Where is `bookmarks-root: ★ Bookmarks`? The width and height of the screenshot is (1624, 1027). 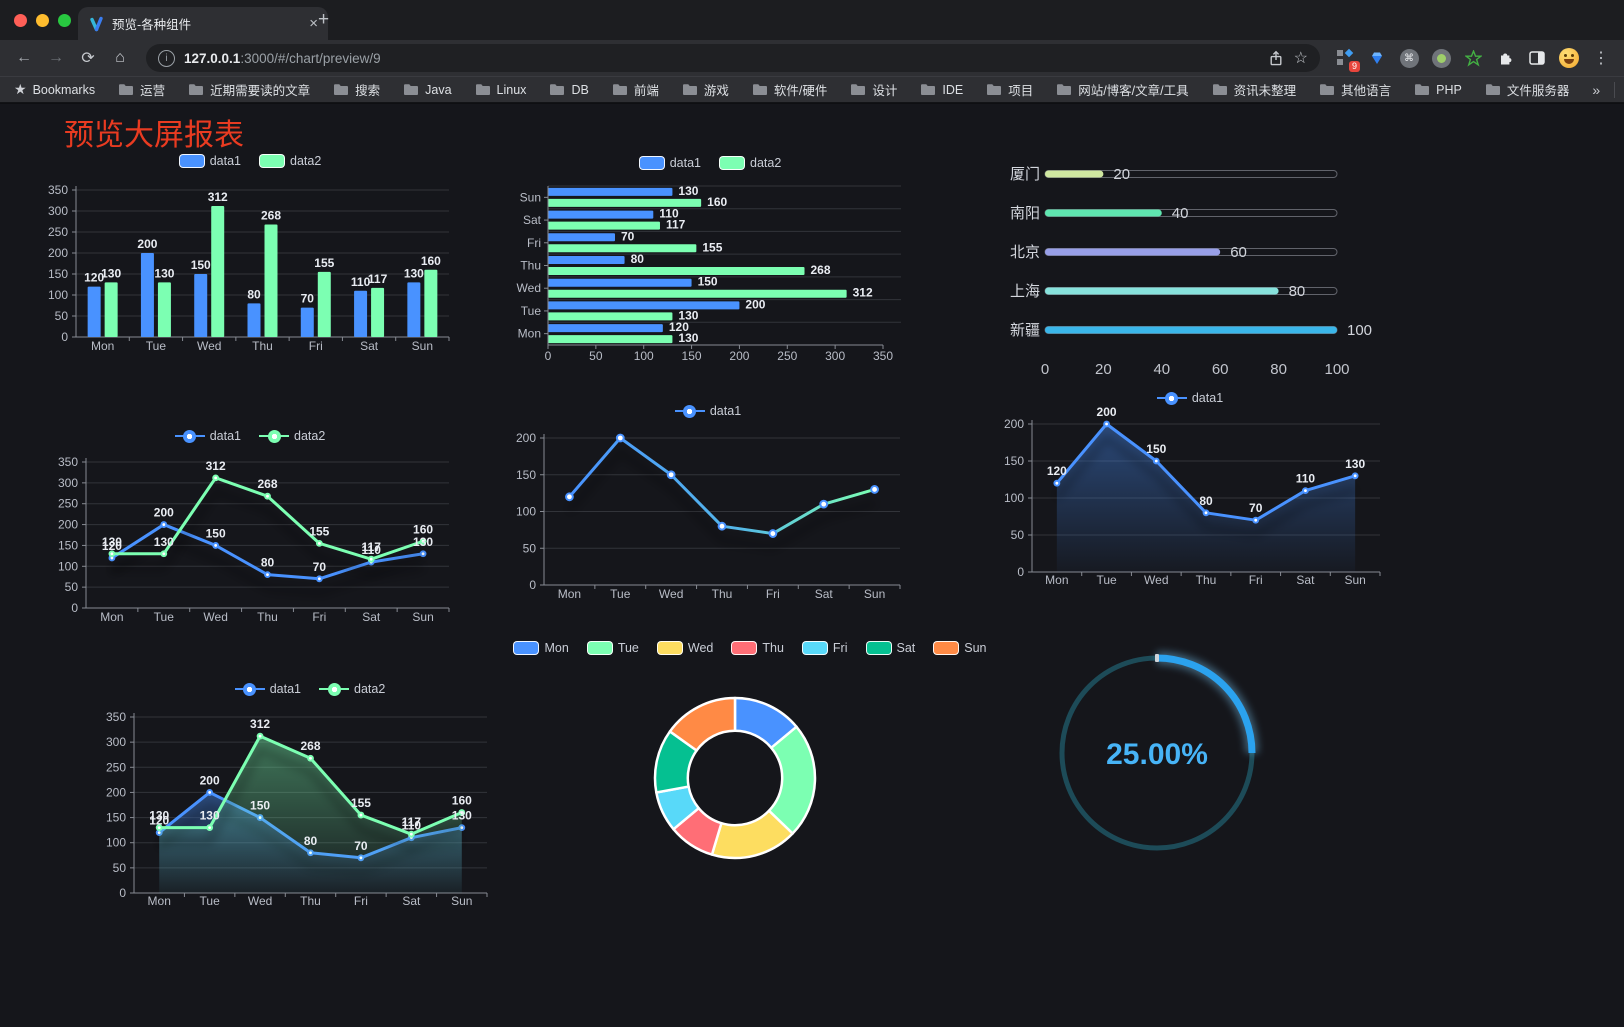 bookmarks-root: ★ Bookmarks is located at coordinates (55, 89).